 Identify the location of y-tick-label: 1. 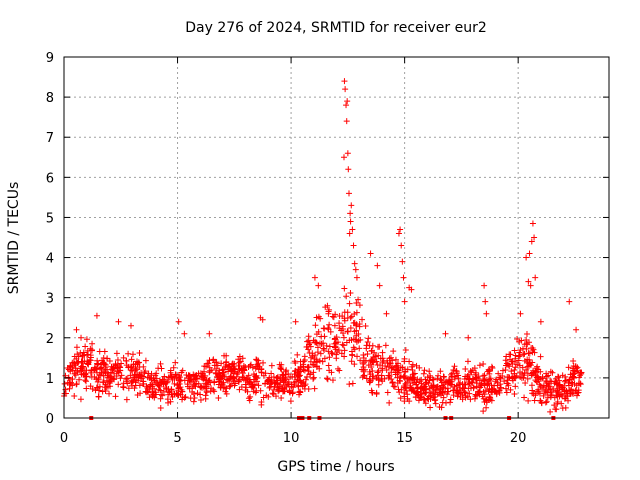
(50, 379).